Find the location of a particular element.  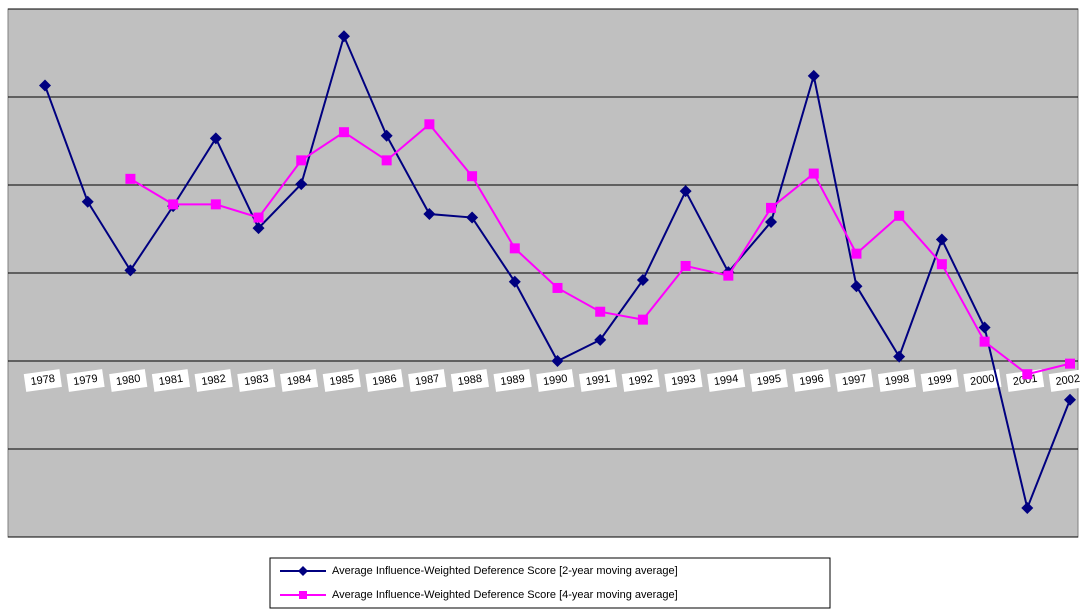

x-tick: 1982 is located at coordinates (213, 380).